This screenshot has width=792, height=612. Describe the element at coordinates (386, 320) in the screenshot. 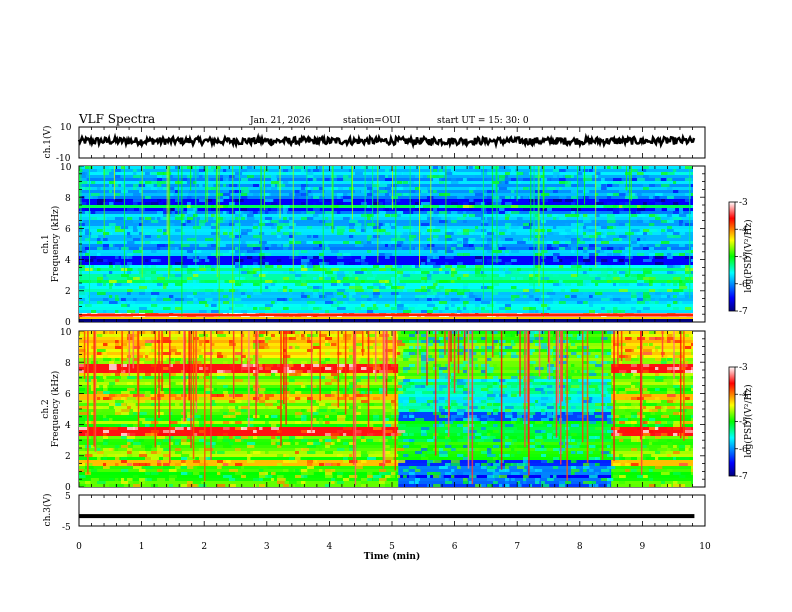

I see `low-frequency-line` at that location.